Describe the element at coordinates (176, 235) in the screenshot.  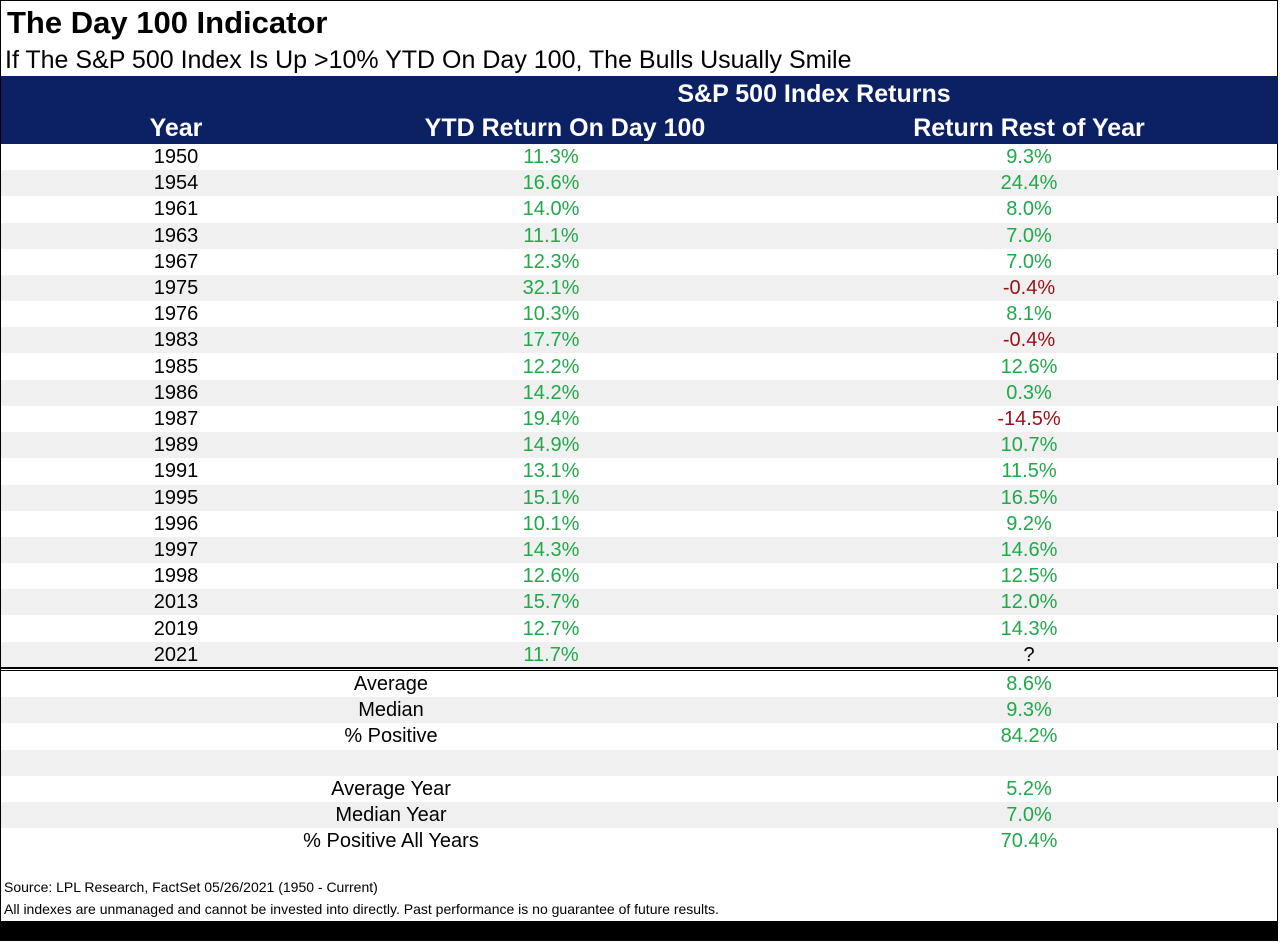
I see `cell-year: 1963` at that location.